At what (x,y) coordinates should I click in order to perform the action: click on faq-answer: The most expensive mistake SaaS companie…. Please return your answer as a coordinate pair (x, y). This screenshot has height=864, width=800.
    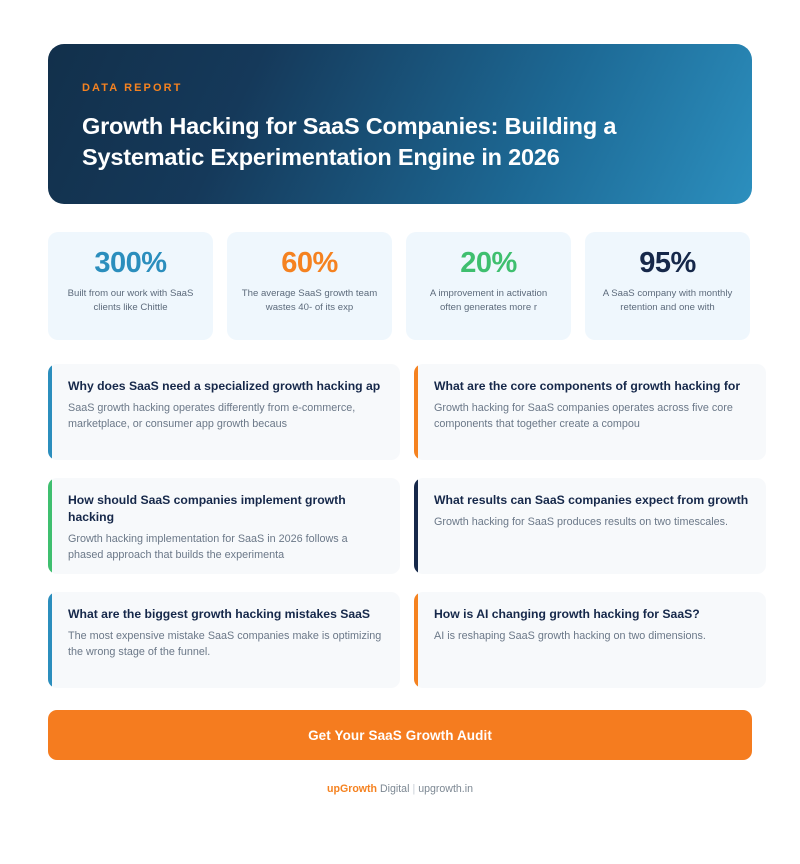
    Looking at the image, I should click on (225, 644).